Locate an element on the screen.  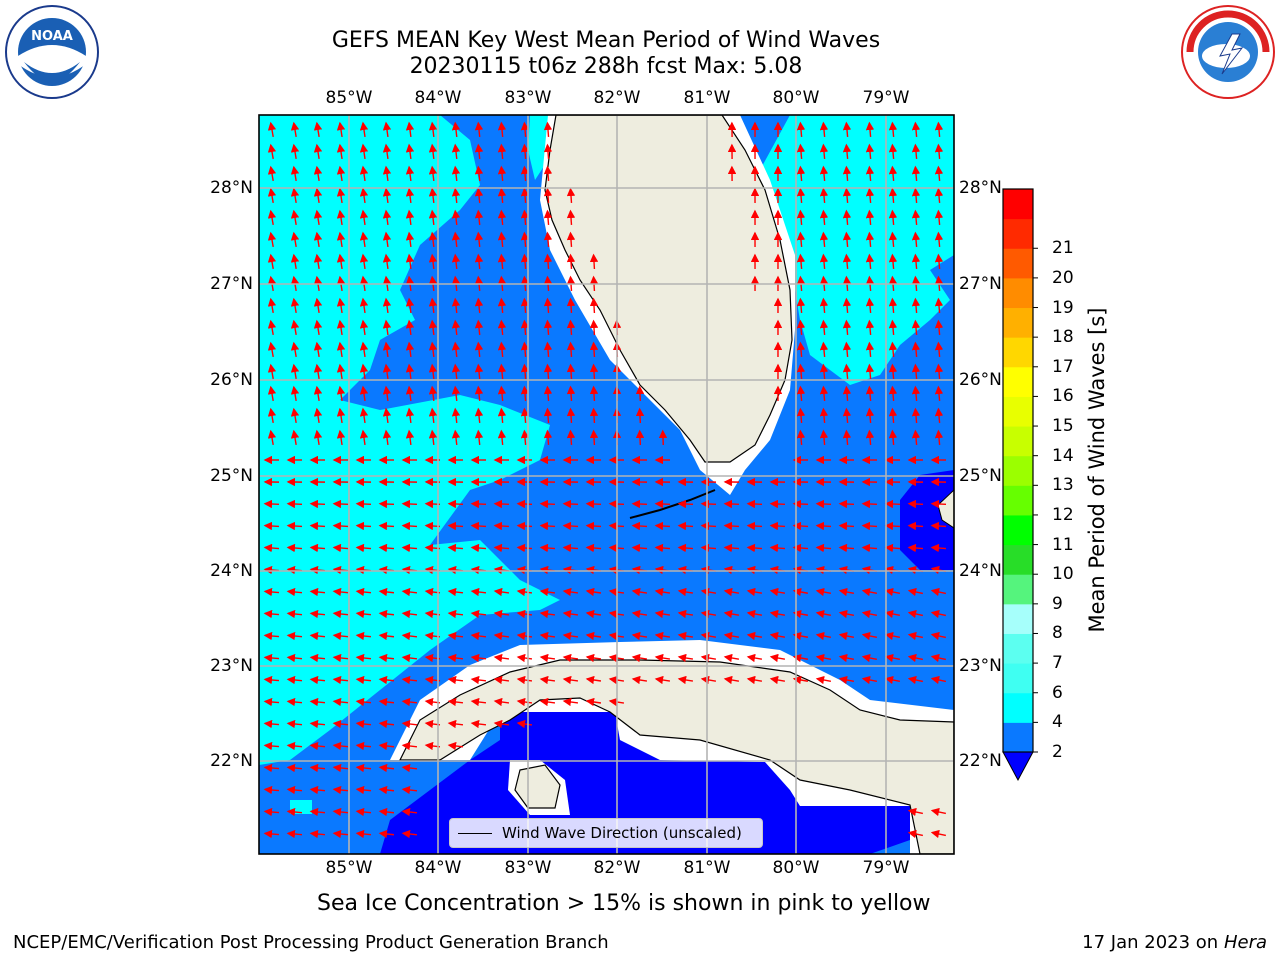
lon-label-top: 82°W is located at coordinates (617, 98).